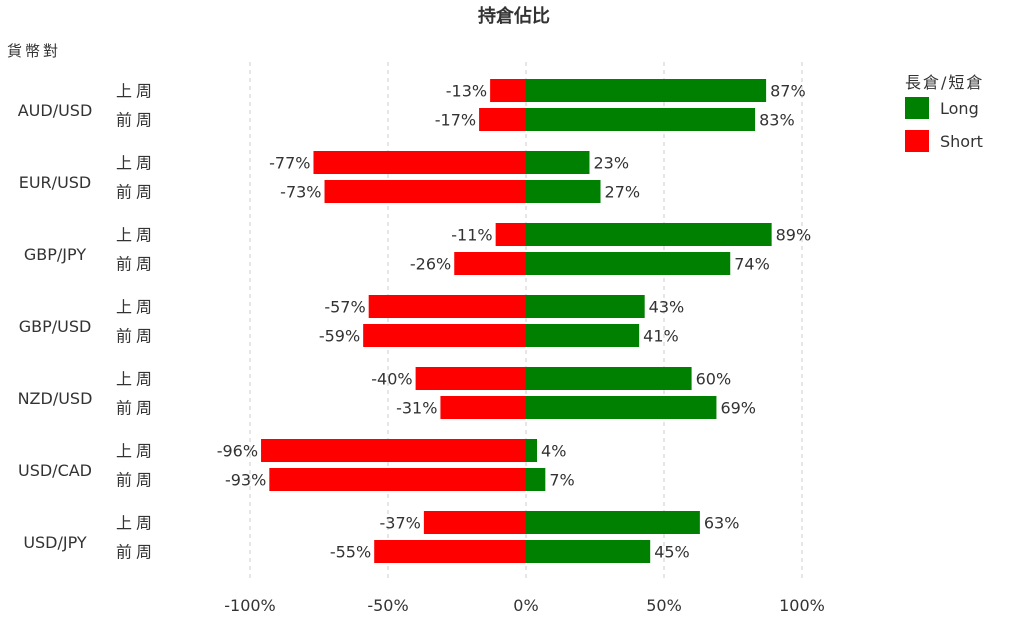 This screenshot has width=1015, height=629. I want to click on category-label: GBP/JPY, so click(55, 254).